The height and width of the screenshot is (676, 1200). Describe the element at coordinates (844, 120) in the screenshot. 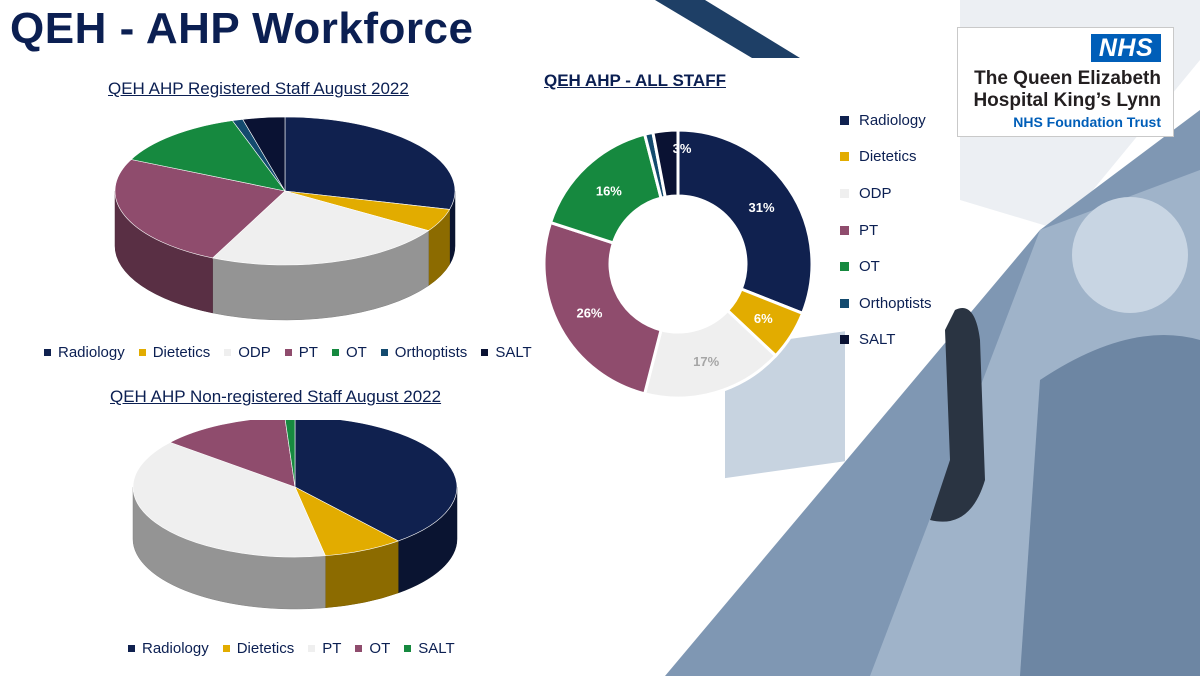

I see `all-staff-legend-swatch-radiology` at that location.